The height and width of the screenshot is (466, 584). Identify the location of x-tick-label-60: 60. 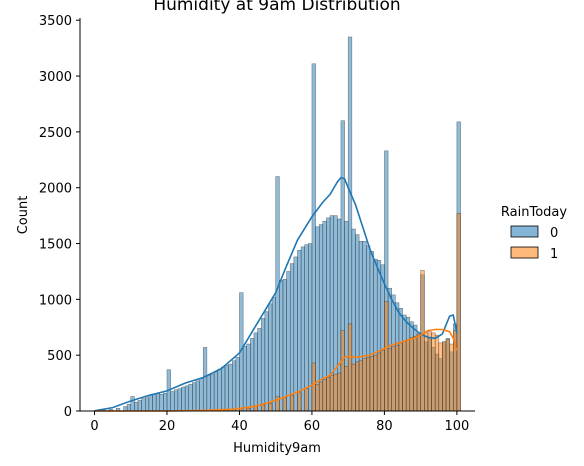
(312, 426).